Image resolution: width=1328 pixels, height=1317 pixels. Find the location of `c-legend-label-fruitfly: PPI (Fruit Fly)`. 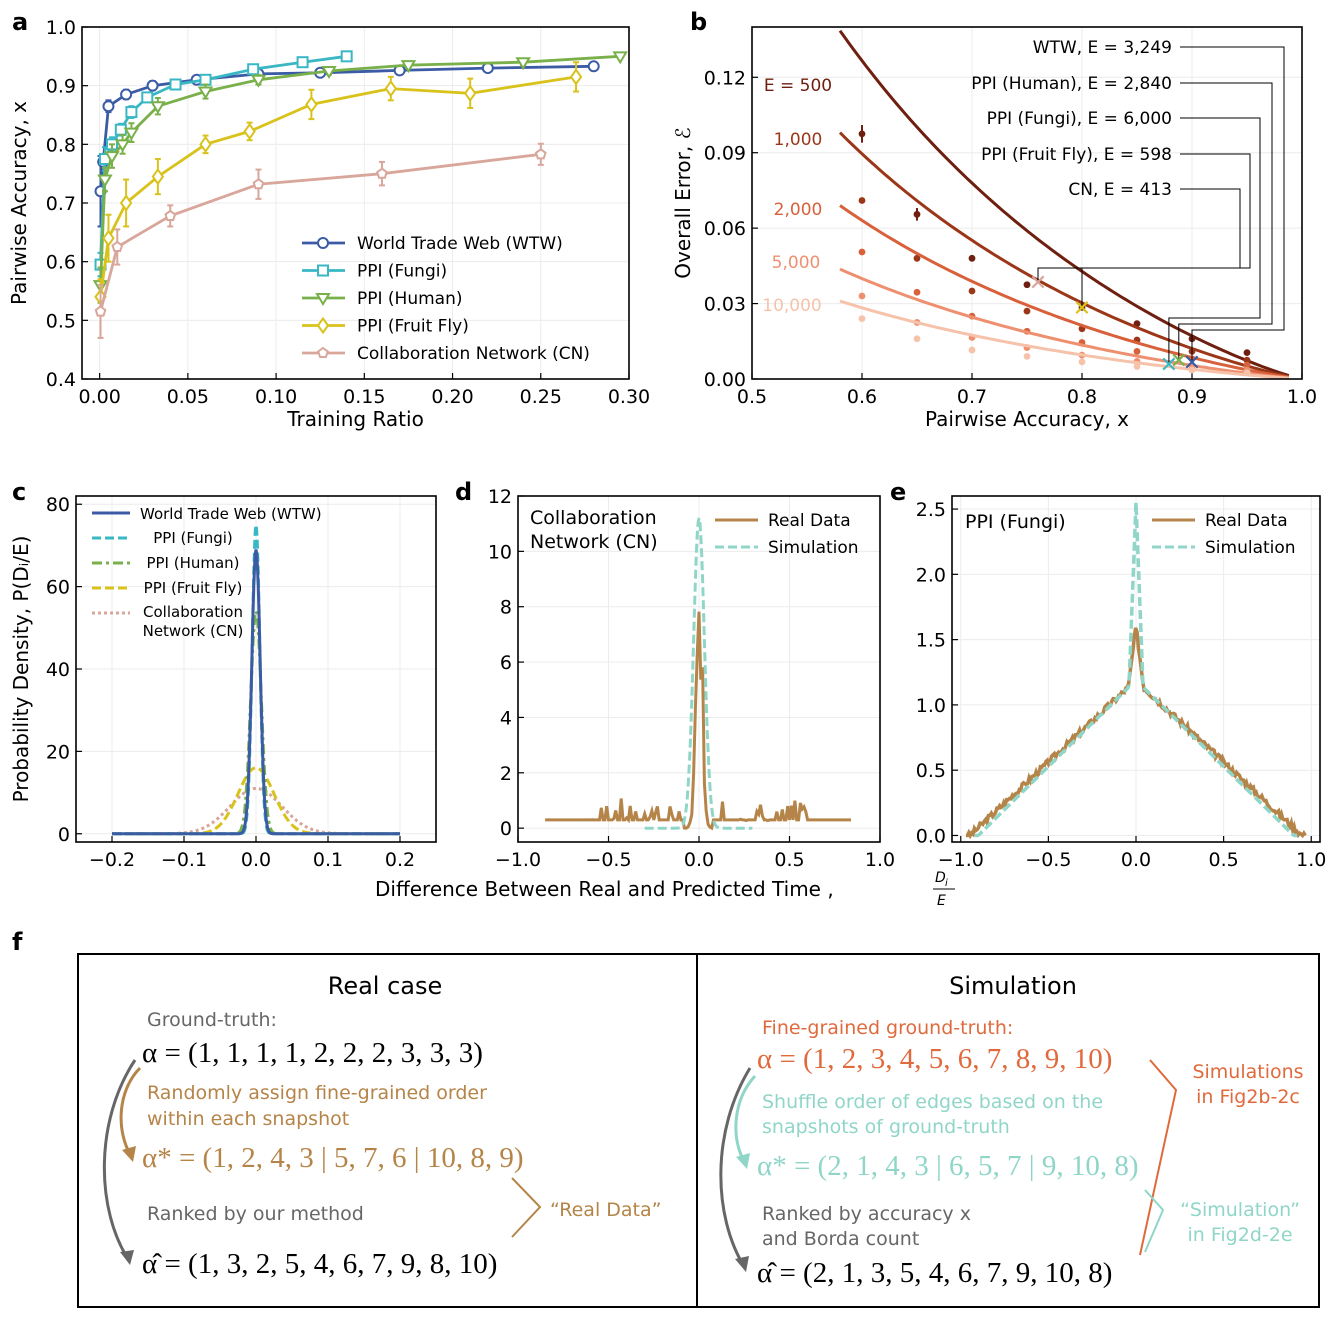

c-legend-label-fruitfly: PPI (Fruit Fly) is located at coordinates (193, 588).